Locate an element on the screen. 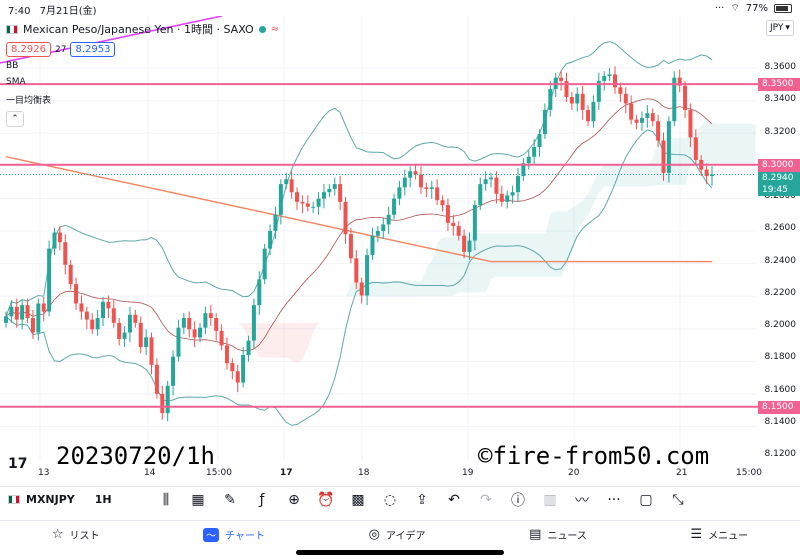  fullscreen-icon: ⤡ is located at coordinates (678, 499).